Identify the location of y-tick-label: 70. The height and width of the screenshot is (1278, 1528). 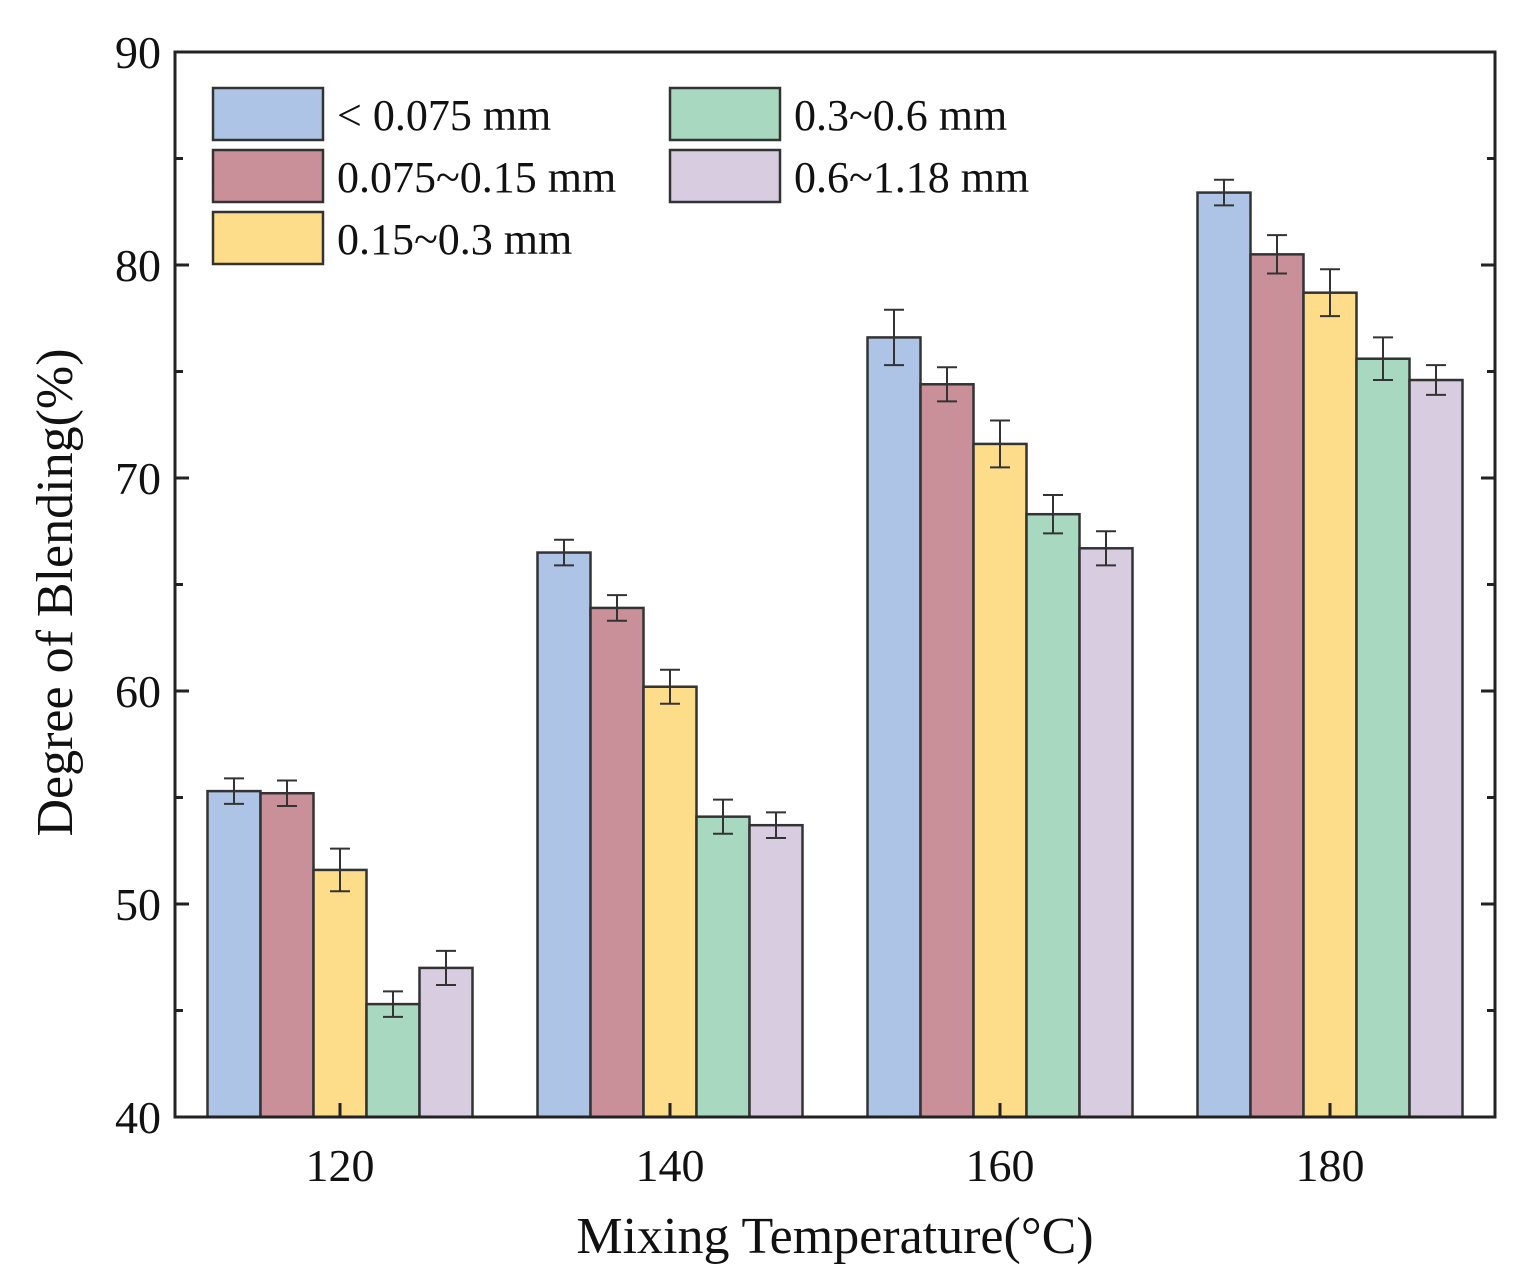
(138, 478).